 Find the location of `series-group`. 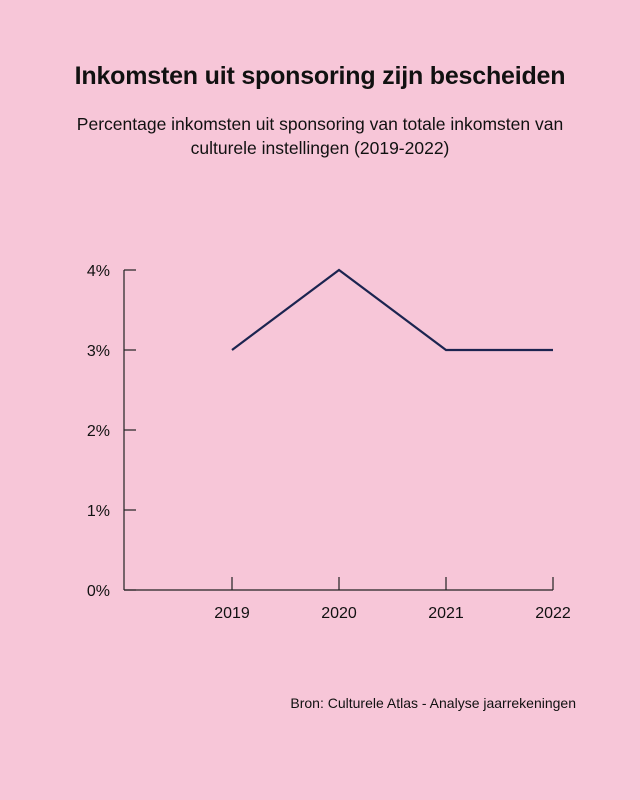

series-group is located at coordinates (392, 310).